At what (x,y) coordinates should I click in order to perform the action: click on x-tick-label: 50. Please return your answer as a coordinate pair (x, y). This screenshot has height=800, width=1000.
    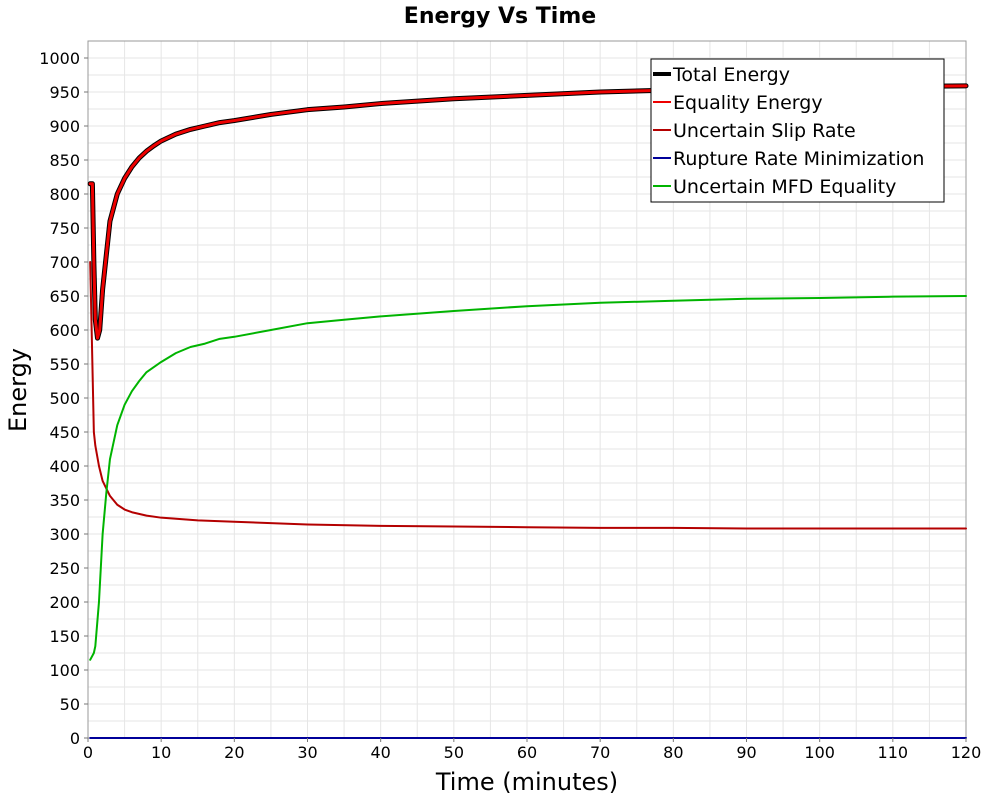
    Looking at the image, I should click on (454, 752).